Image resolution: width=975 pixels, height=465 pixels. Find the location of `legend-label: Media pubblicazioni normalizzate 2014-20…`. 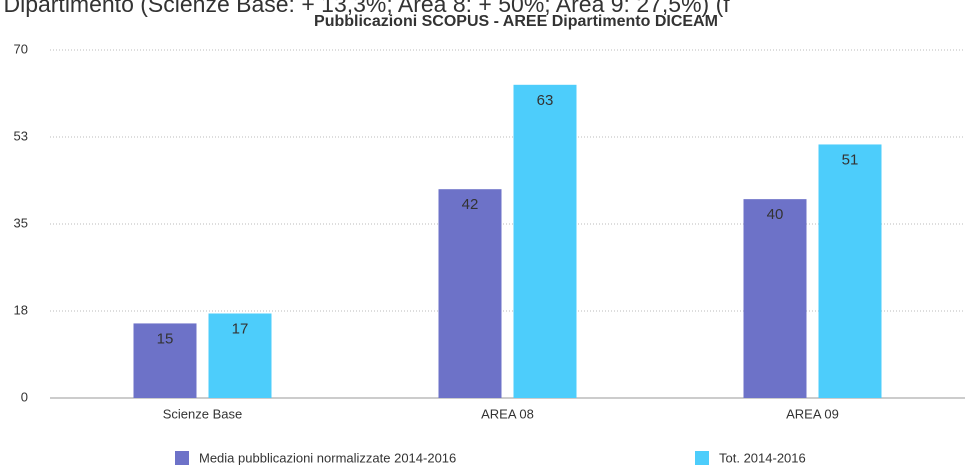

legend-label: Media pubblicazioni normalizzate 2014-20… is located at coordinates (327, 457).